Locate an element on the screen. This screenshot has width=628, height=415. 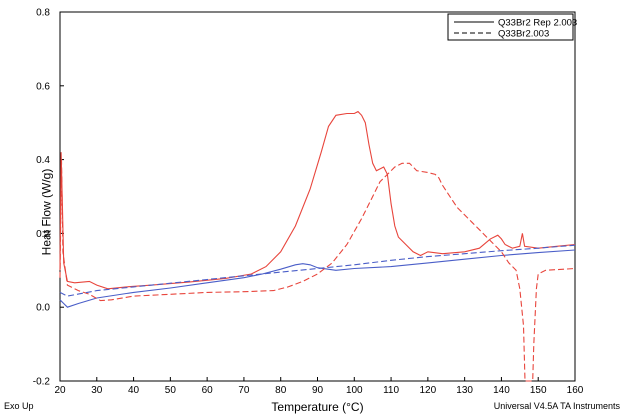
x-tick-label: 20 is located at coordinates (60, 390).